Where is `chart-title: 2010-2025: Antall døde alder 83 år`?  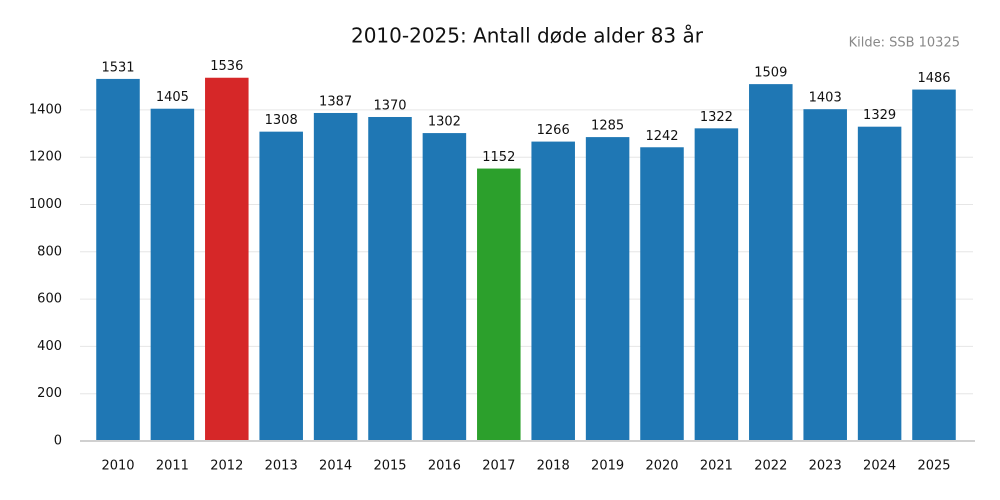 chart-title: 2010-2025: Antall døde alder 83 år is located at coordinates (527, 36).